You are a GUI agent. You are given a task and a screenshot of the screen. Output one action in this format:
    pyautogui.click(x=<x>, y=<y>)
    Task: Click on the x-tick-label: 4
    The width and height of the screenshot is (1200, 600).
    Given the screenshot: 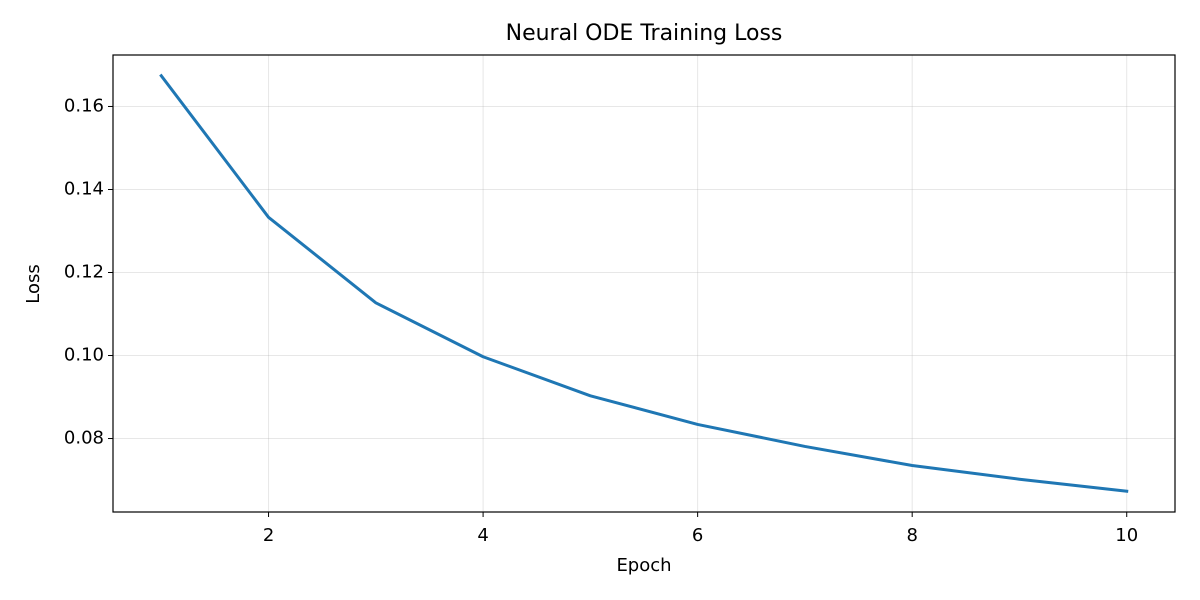 What is the action you would take?
    pyautogui.click(x=482, y=535)
    